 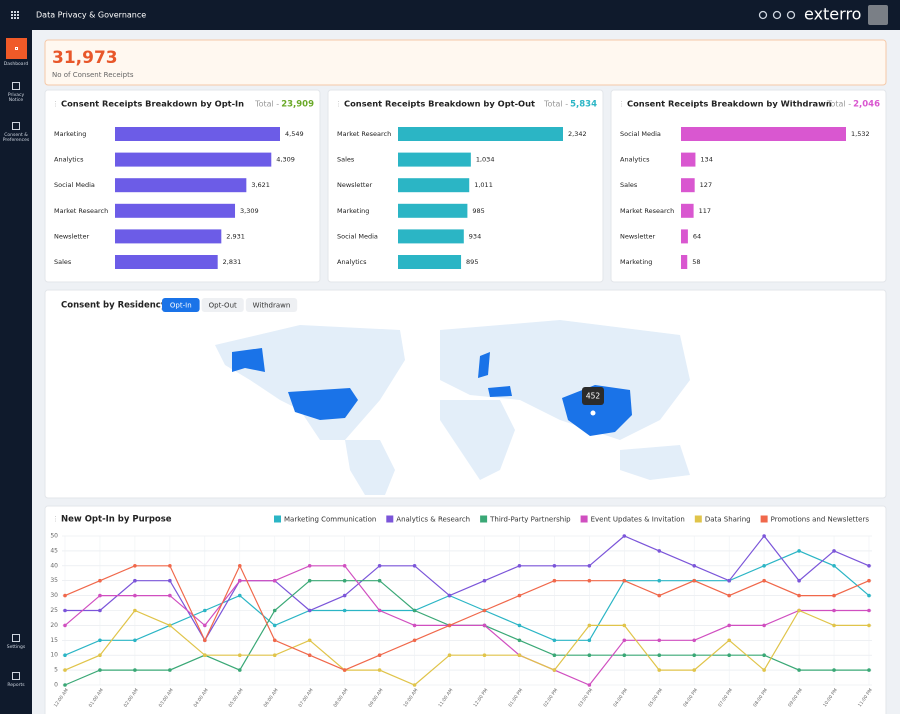 I want to click on help-icon, so click(x=791, y=15).